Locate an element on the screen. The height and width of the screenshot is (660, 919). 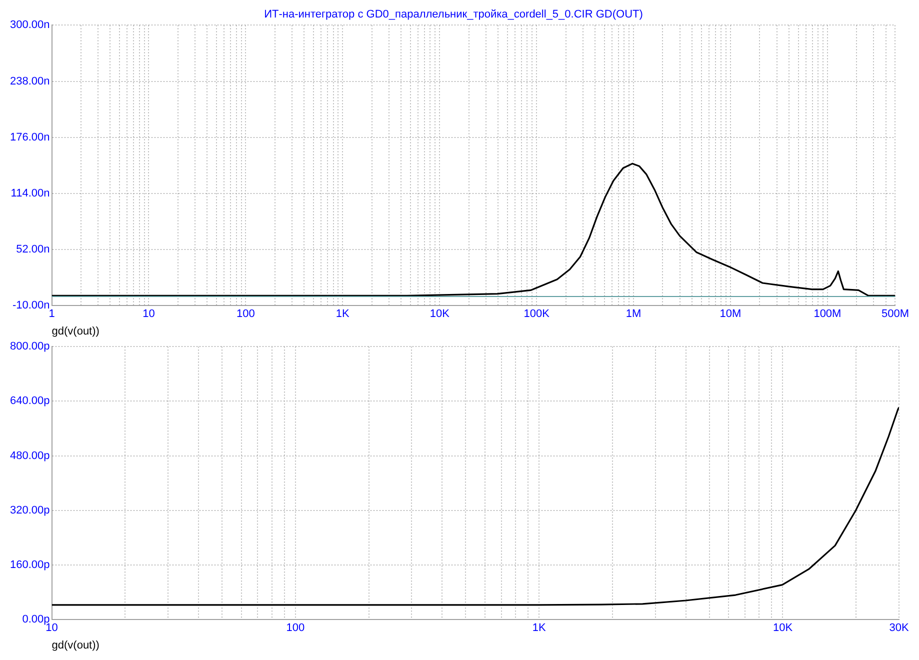
x-tick-label: 500M is located at coordinates (895, 314).